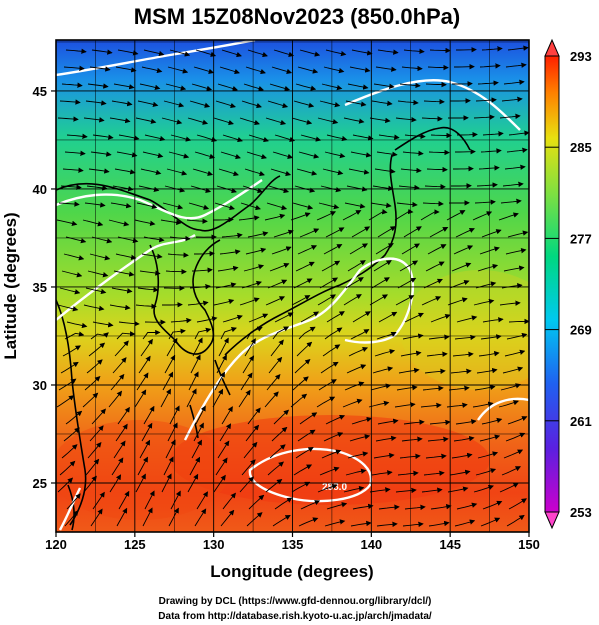  What do you see at coordinates (222, 377) in the screenshot?
I see `coastline-kyushu` at bounding box center [222, 377].